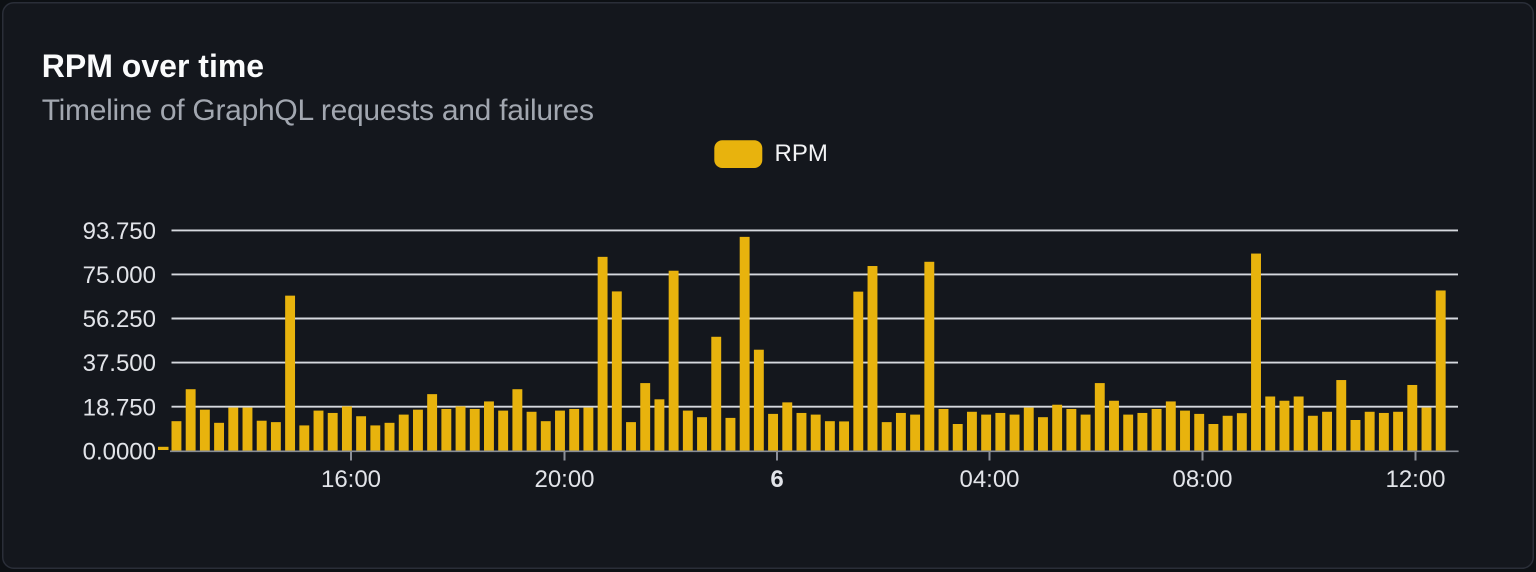 The image size is (1536, 572). I want to click on svg-text: 08:00, so click(1202, 479).